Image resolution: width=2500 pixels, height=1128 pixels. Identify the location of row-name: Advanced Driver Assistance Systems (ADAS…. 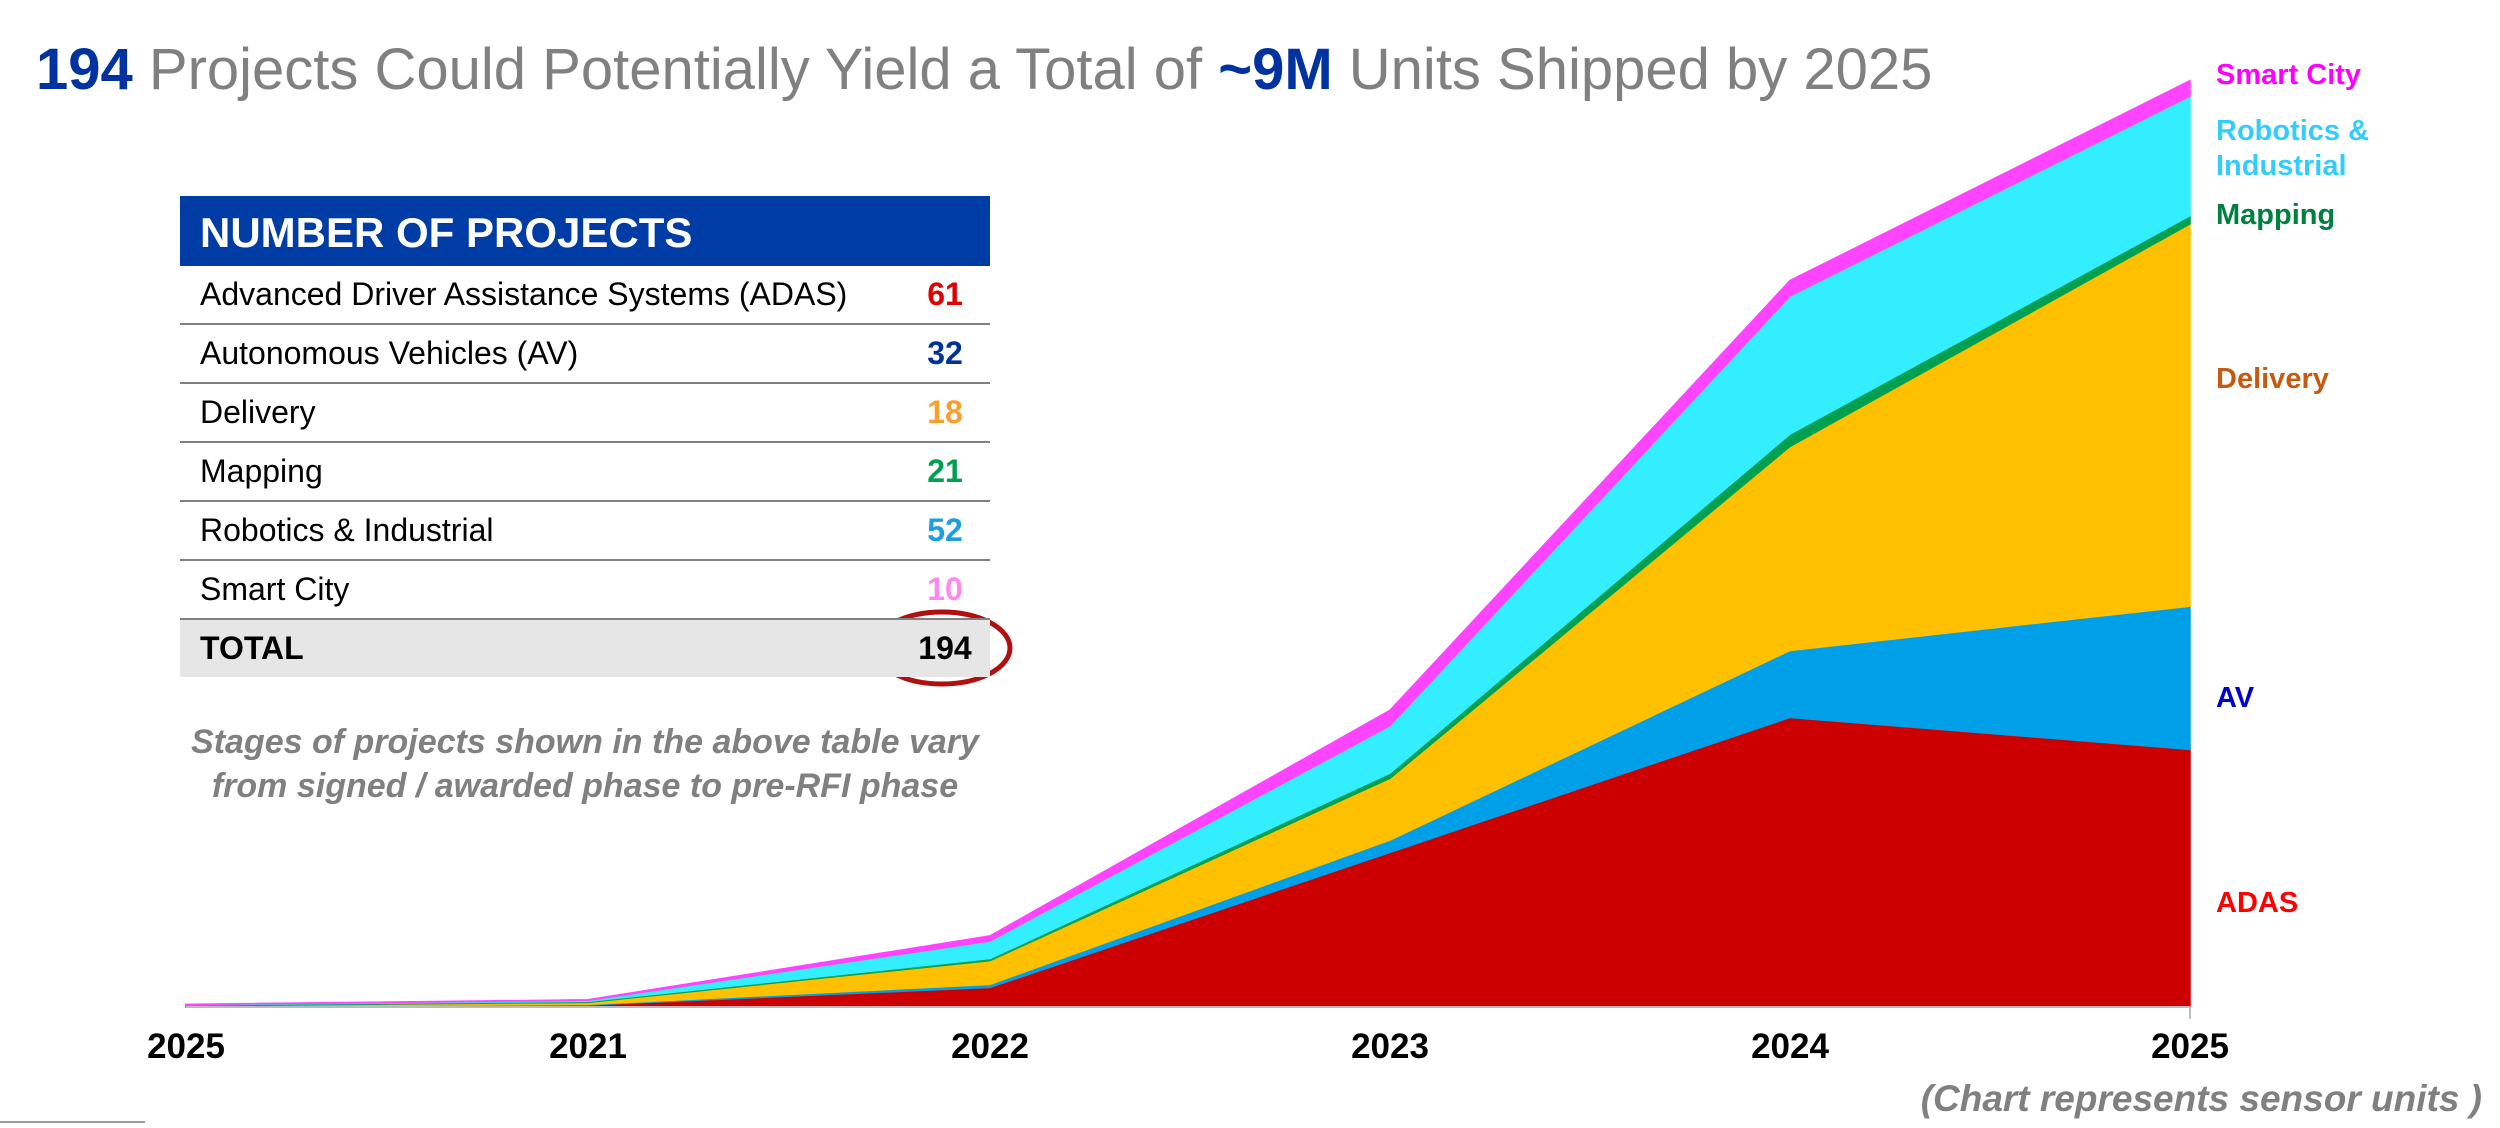
(524, 294).